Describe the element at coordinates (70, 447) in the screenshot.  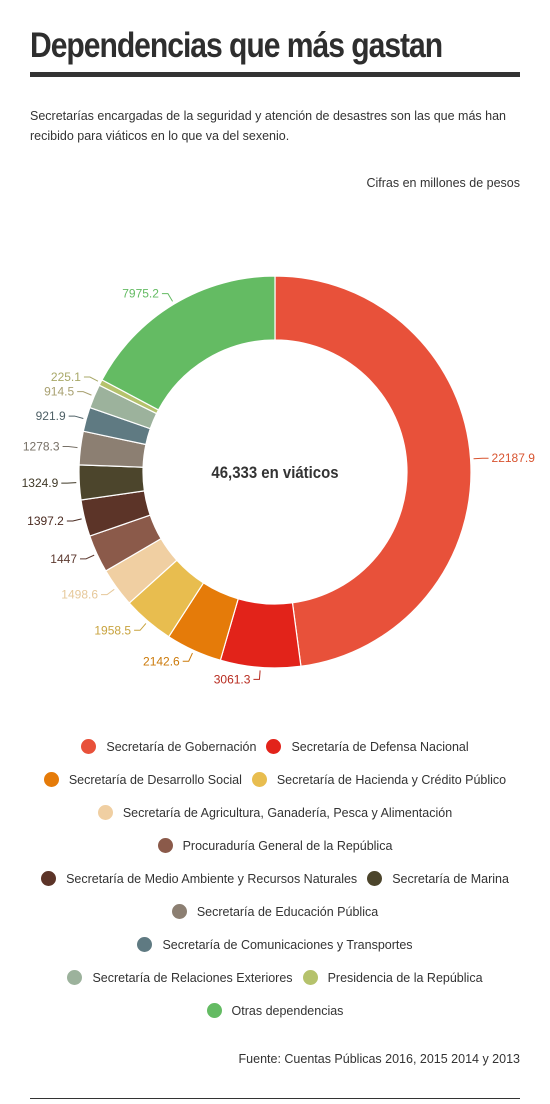
I see `leader-secretaria-de-educacion-publica` at that location.